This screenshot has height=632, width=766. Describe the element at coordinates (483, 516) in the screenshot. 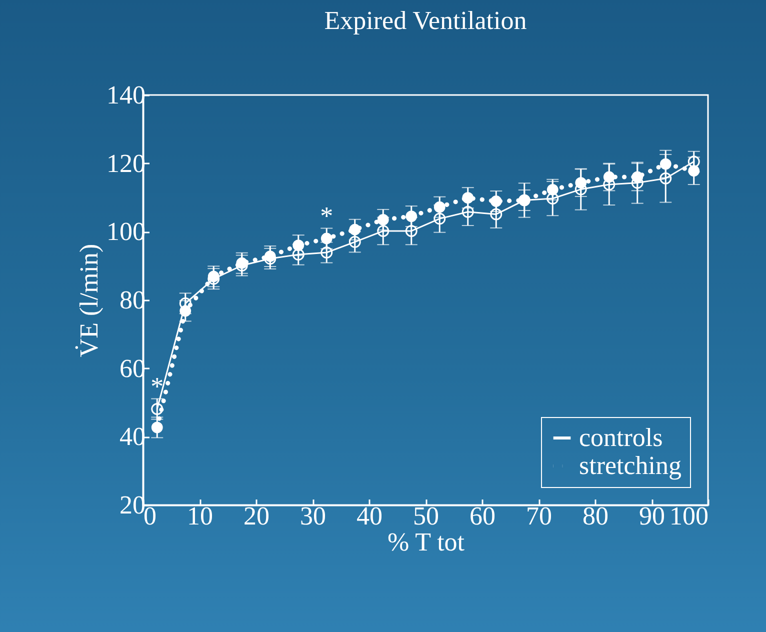

I see `x-tick-label: 60` at that location.